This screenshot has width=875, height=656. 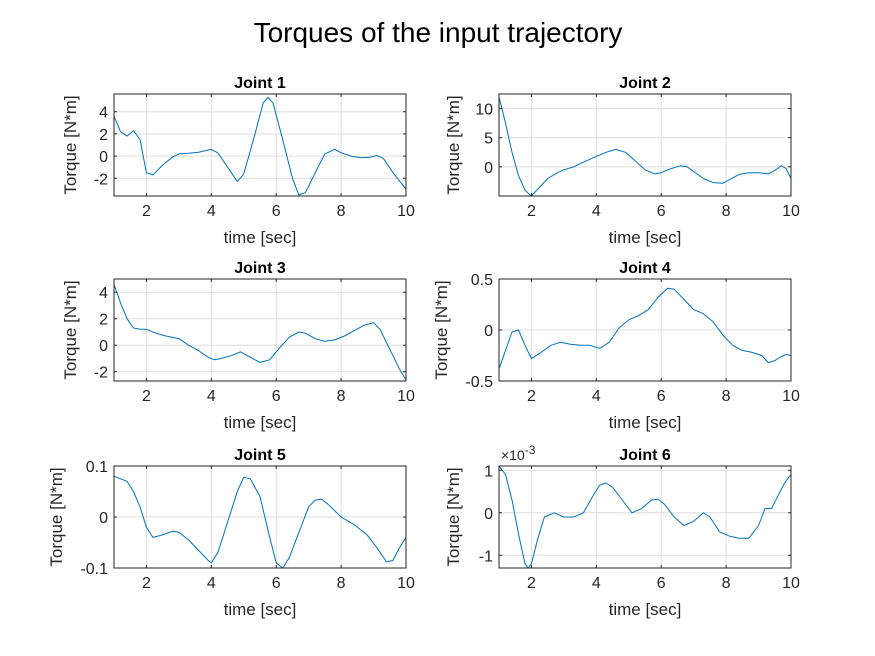 What do you see at coordinates (97, 467) in the screenshot?
I see `y-tick-label: 0.1` at bounding box center [97, 467].